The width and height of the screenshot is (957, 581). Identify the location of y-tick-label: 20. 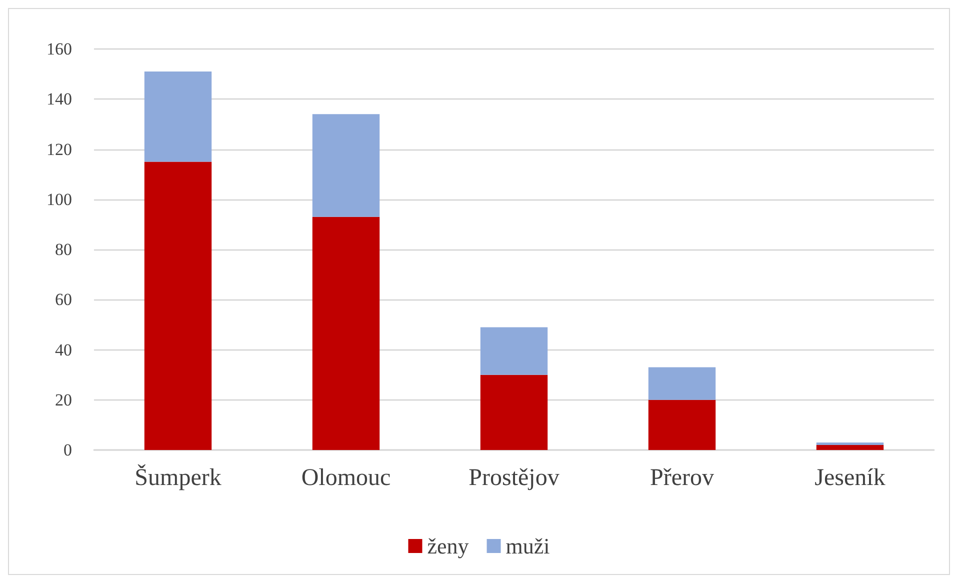
(63, 400).